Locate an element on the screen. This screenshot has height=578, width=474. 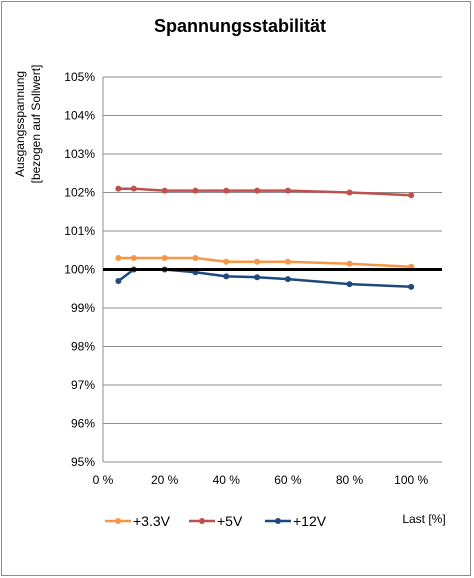
series-line is located at coordinates (264, 278).